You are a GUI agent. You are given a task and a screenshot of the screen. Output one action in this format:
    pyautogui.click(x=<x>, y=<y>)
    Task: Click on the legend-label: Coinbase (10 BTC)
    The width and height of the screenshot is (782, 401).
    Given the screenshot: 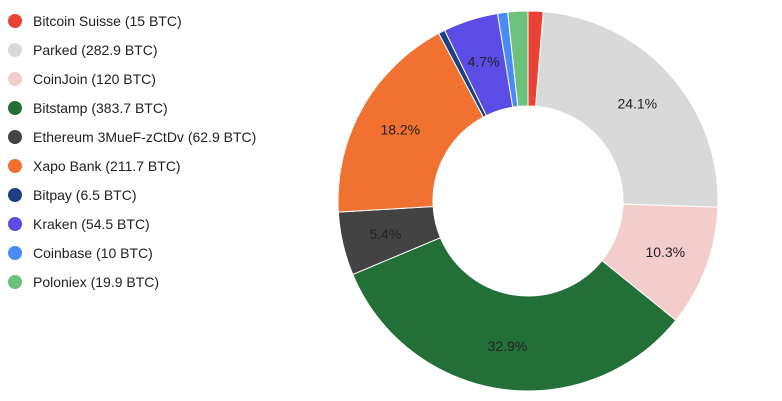 What is the action you would take?
    pyautogui.click(x=93, y=252)
    